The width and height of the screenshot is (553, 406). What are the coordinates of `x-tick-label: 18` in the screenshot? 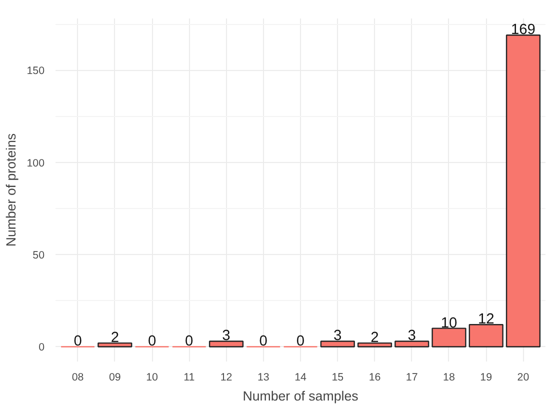 It's located at (449, 378).